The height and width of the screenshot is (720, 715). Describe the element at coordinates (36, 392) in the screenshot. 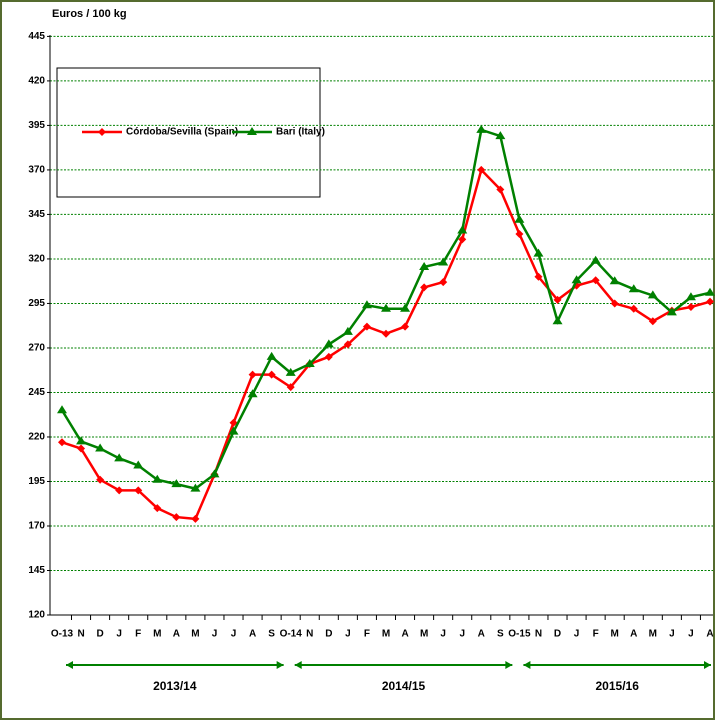

I see `y-tick-label: 245` at that location.